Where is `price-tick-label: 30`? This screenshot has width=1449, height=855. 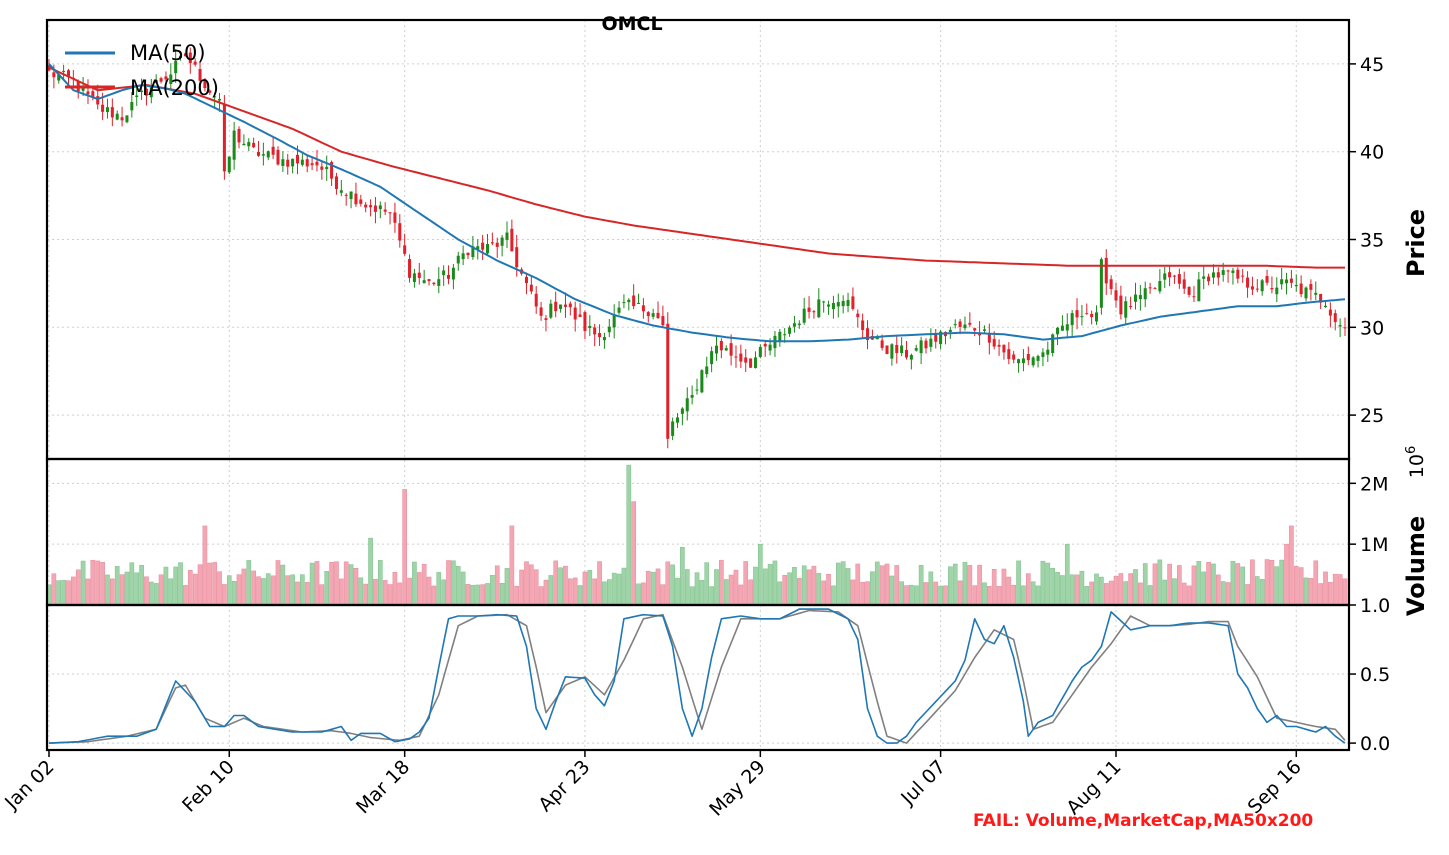 price-tick-label: 30 is located at coordinates (1372, 328).